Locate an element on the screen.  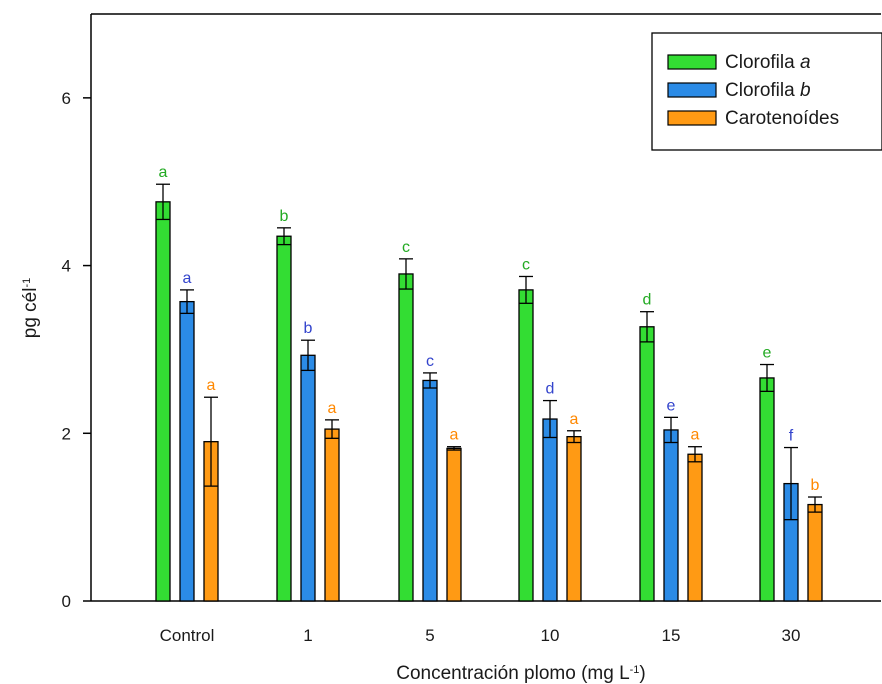
x-tick-label: 5 is located at coordinates (429, 635).